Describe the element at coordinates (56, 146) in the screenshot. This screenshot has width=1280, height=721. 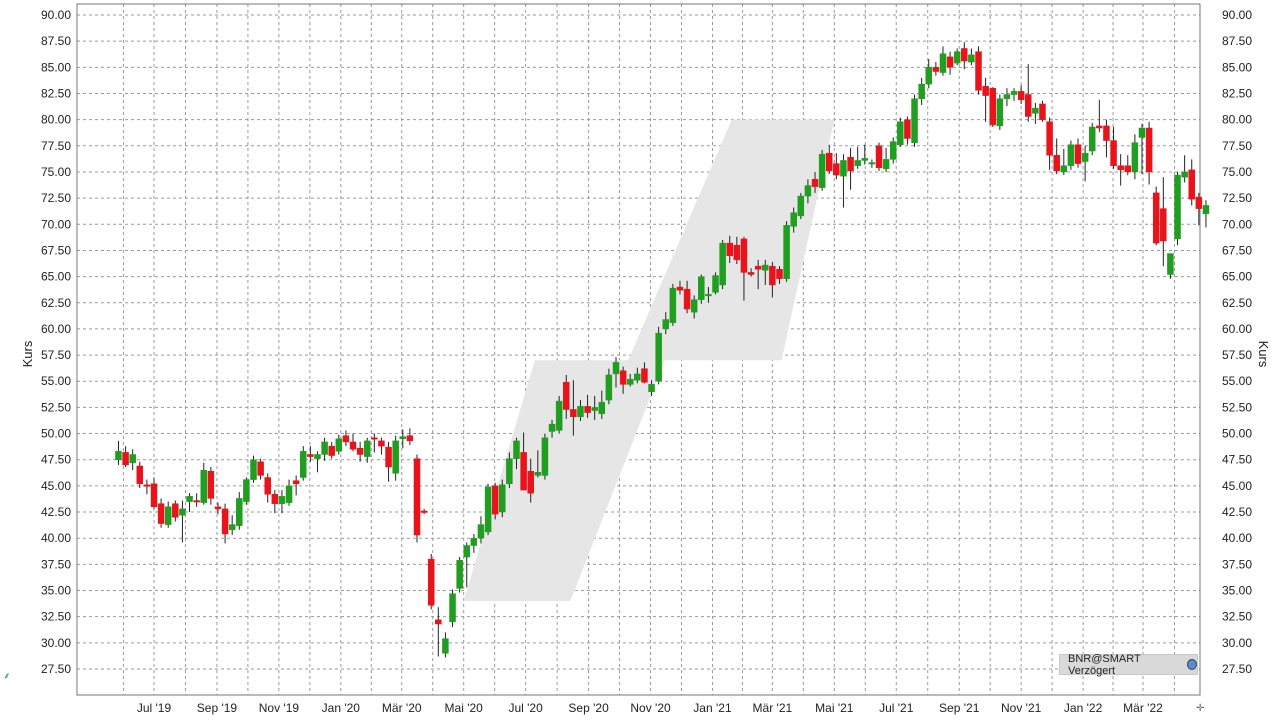
I see `y-tick-label-left: 77.50` at that location.